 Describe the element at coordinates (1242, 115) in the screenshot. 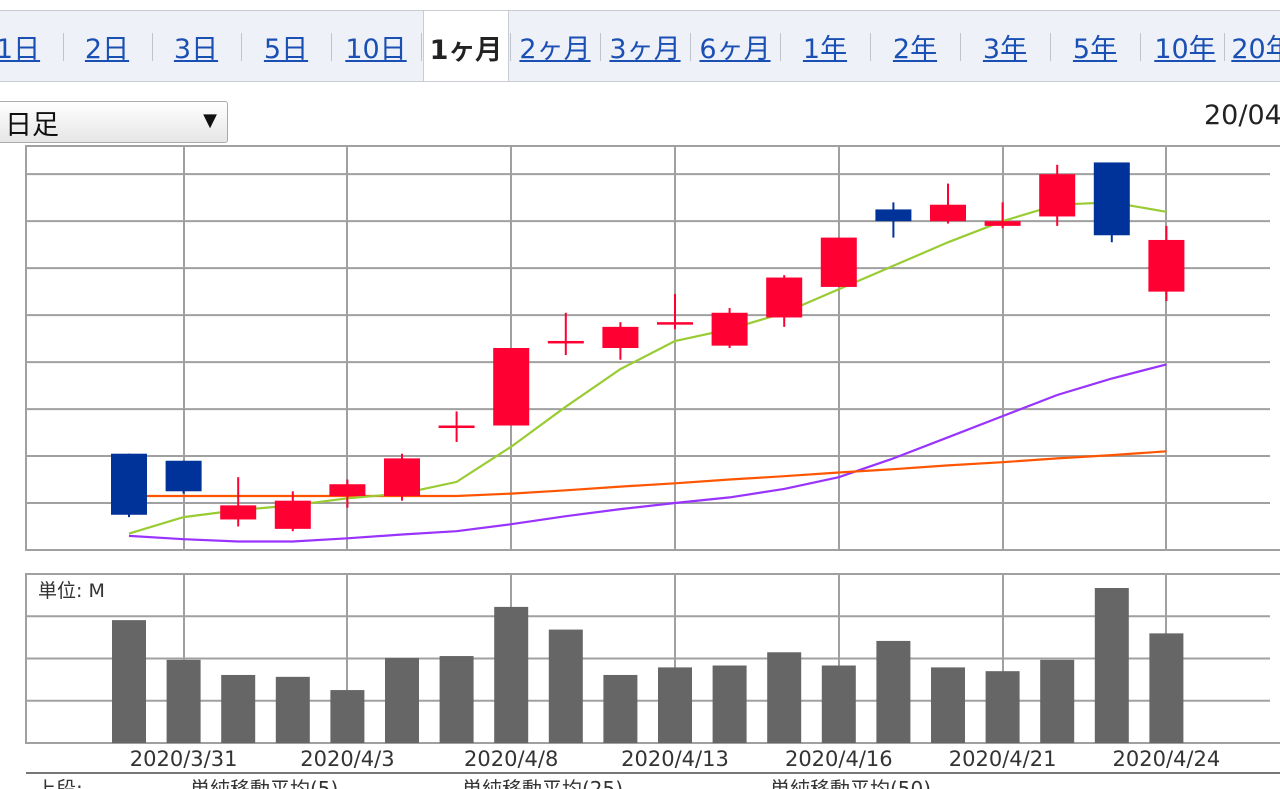

I see `date-label: 20/04` at that location.